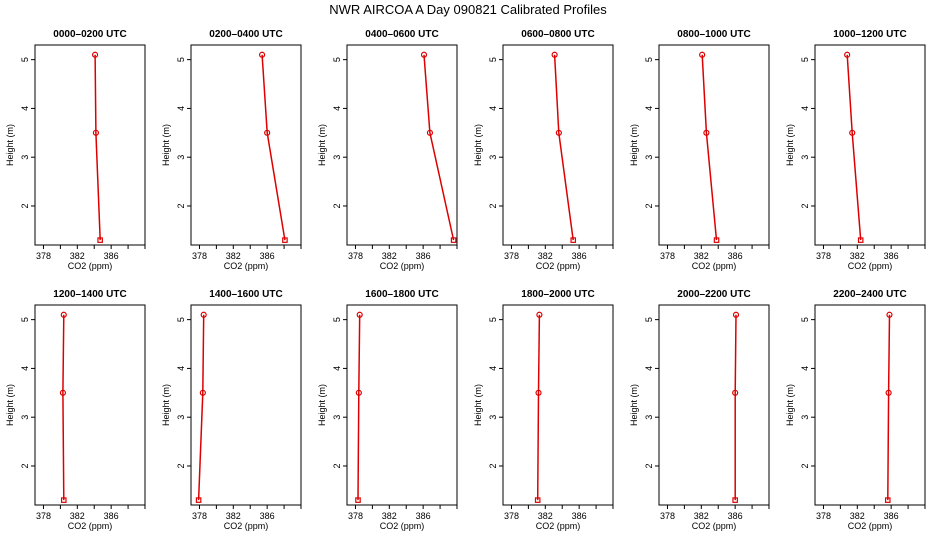  Describe the element at coordinates (401, 34) in the screenshot. I see `panel-title: 0400–0600 UTC` at that location.